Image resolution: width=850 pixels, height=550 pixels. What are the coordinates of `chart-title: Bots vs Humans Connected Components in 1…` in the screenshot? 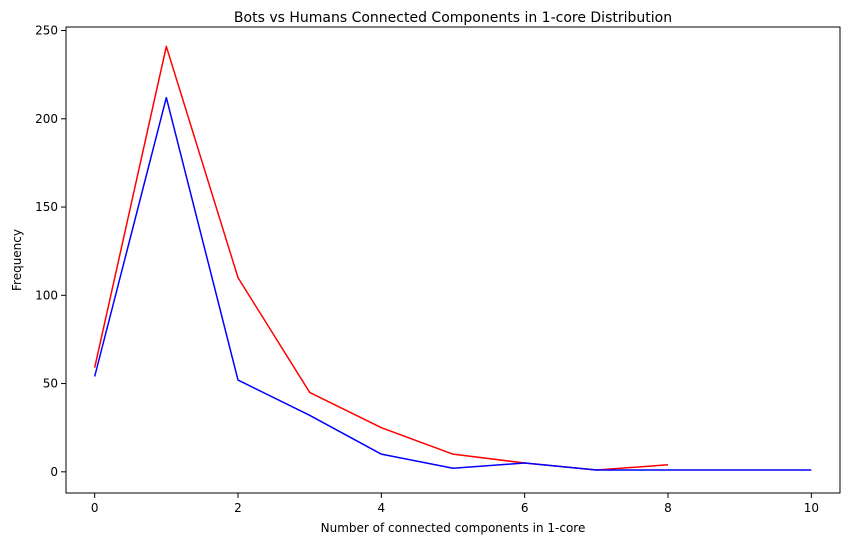 It's located at (453, 18).